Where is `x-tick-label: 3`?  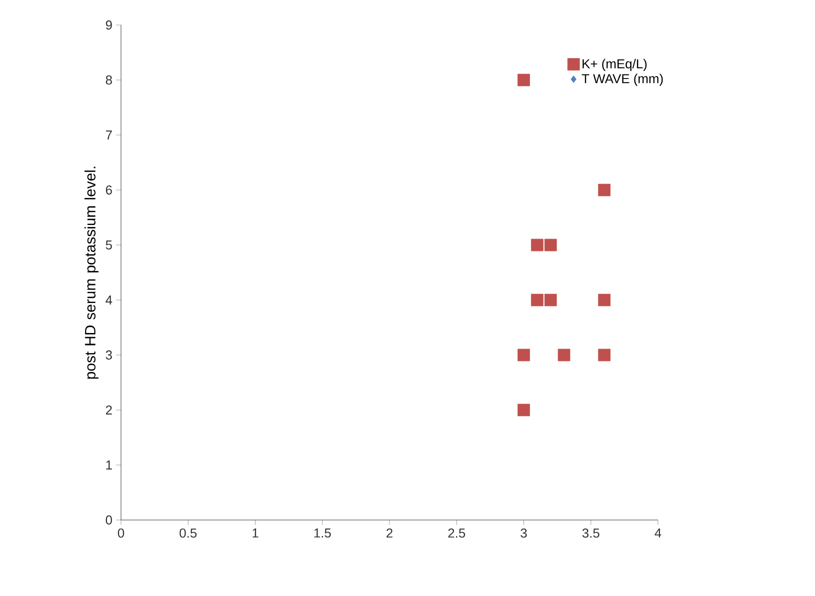 x-tick-label: 3 is located at coordinates (523, 533).